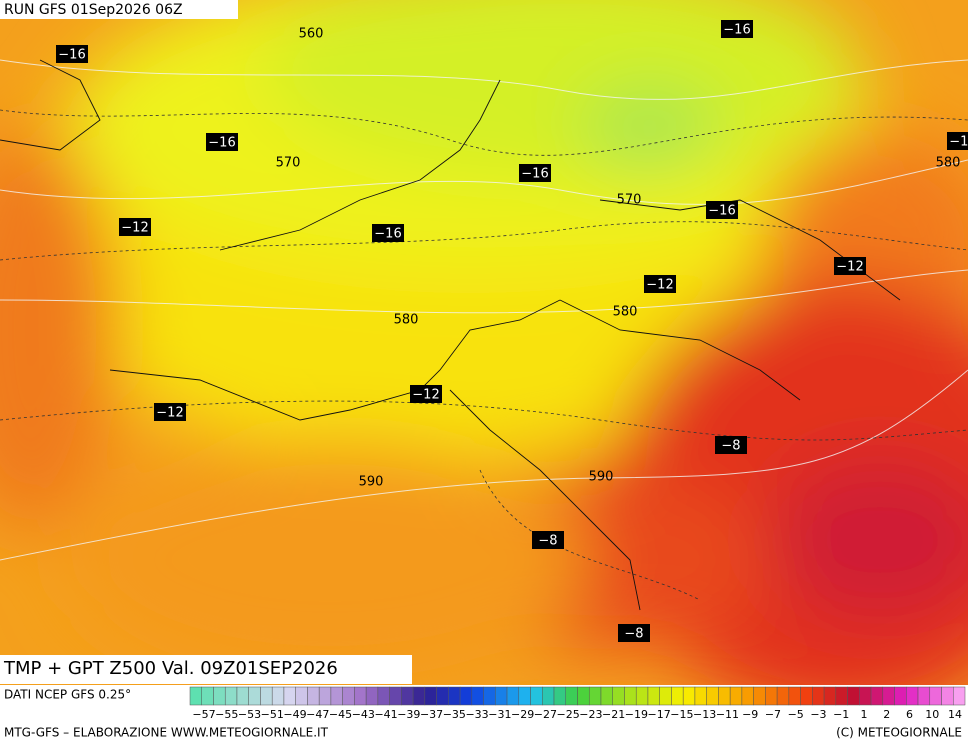 The width and height of the screenshot is (968, 745). What do you see at coordinates (841, 714) in the screenshot?
I see `colorbar-tick-label: −1` at bounding box center [841, 714].